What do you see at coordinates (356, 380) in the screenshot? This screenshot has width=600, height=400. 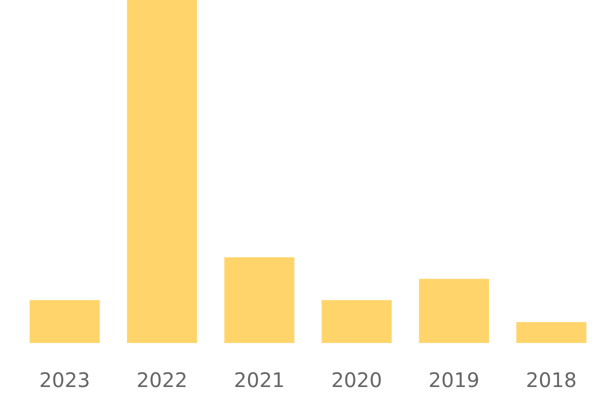 I see `x-tick-label: 2020` at bounding box center [356, 380].